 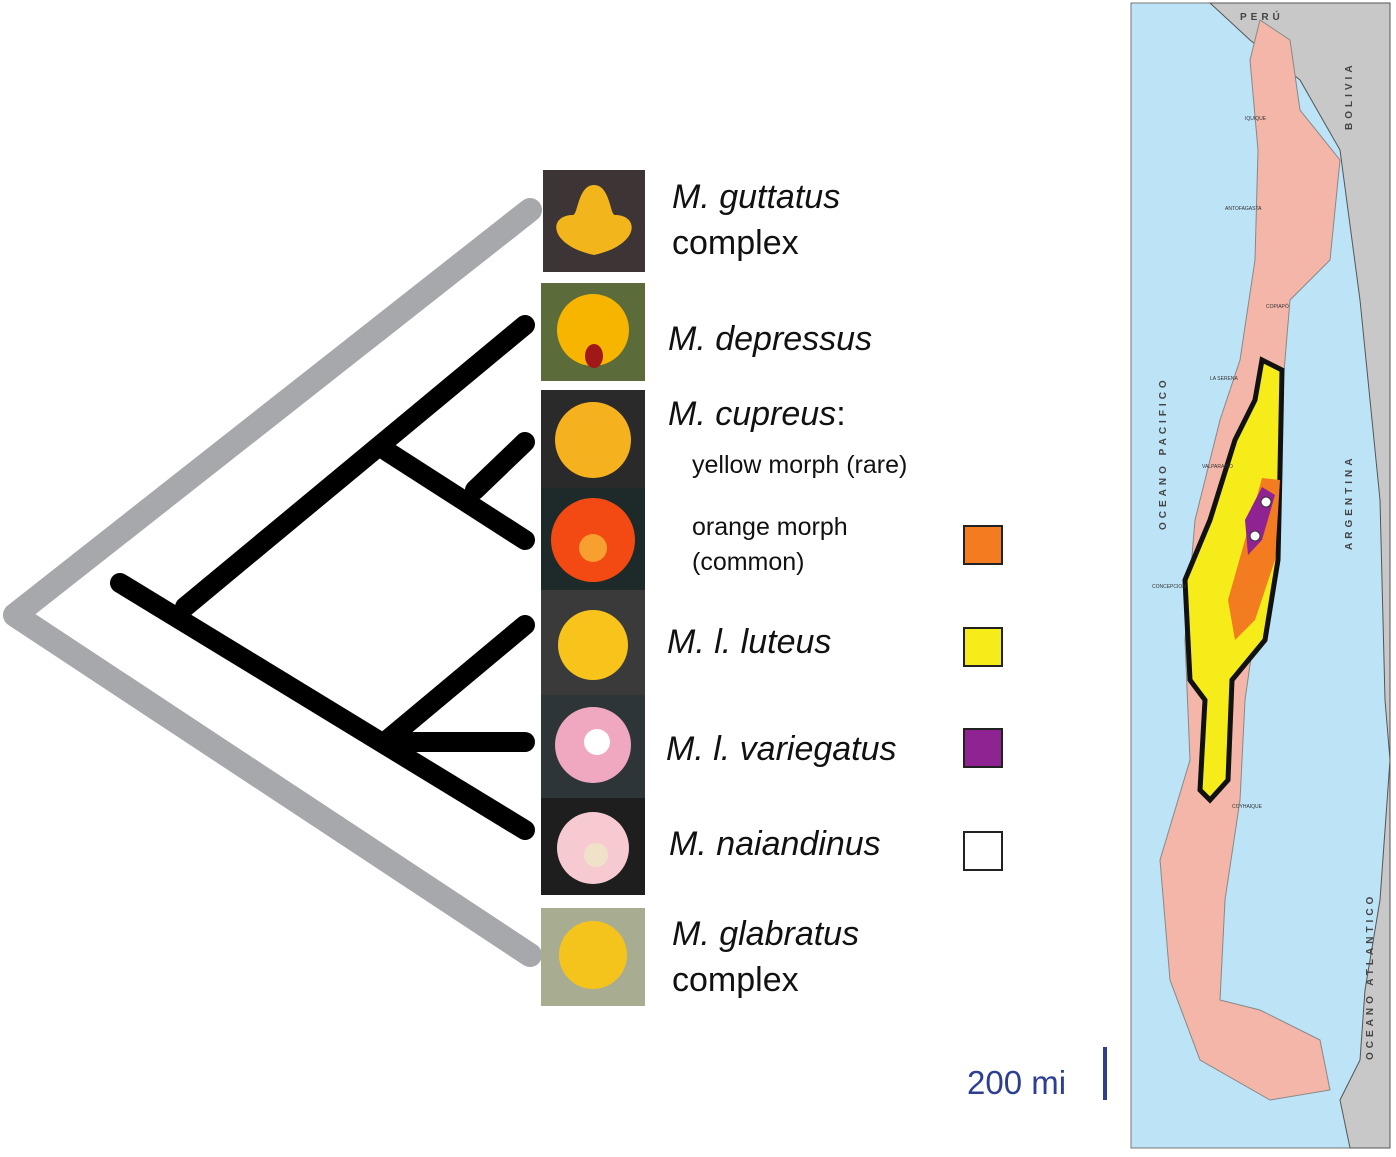 I want to click on country-label: BOLIVIA, so click(x=1349, y=95).